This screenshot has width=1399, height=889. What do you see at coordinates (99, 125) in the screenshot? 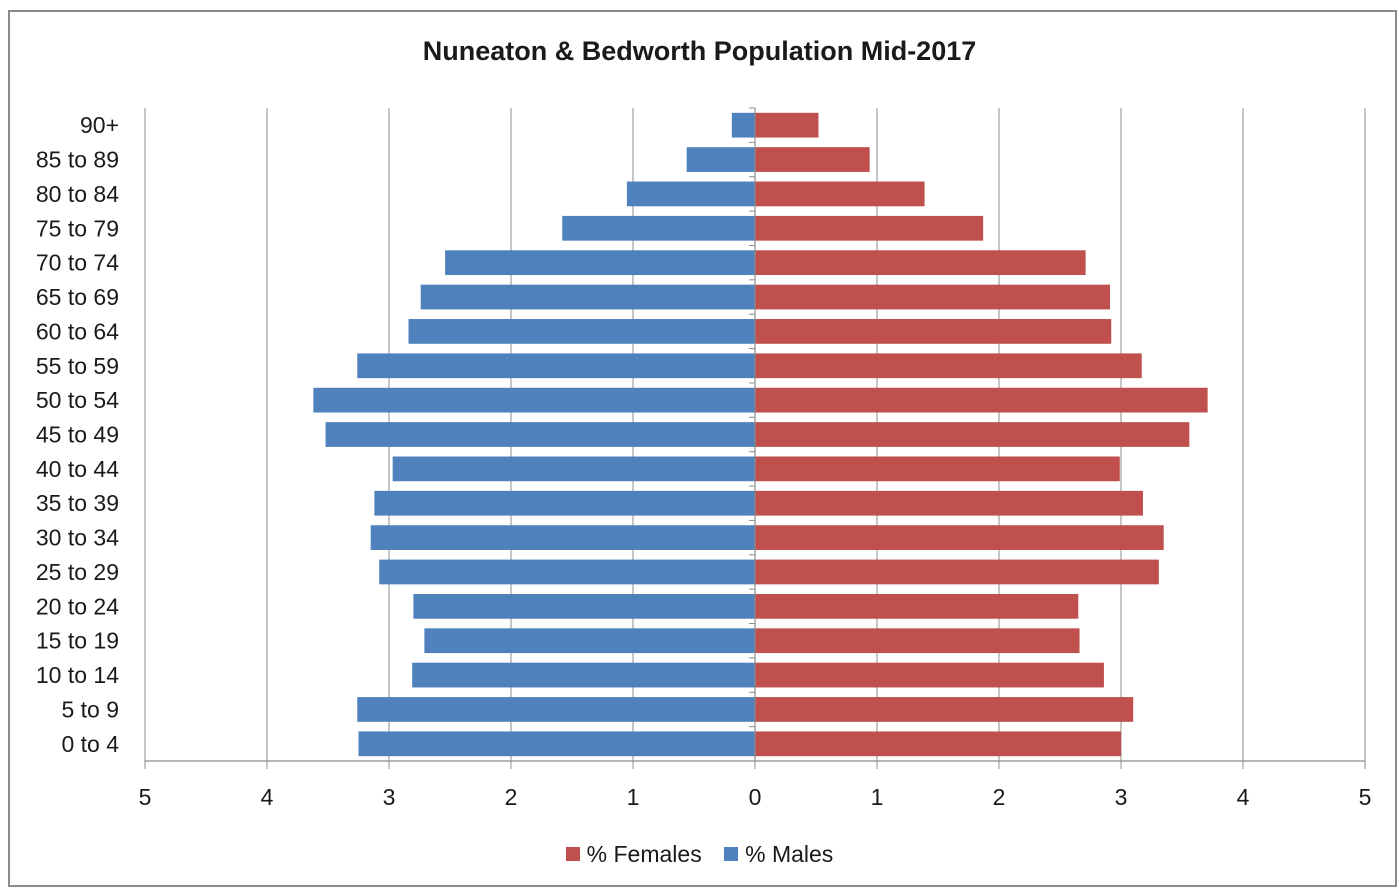
I see `category-label-0: 90+` at bounding box center [99, 125].